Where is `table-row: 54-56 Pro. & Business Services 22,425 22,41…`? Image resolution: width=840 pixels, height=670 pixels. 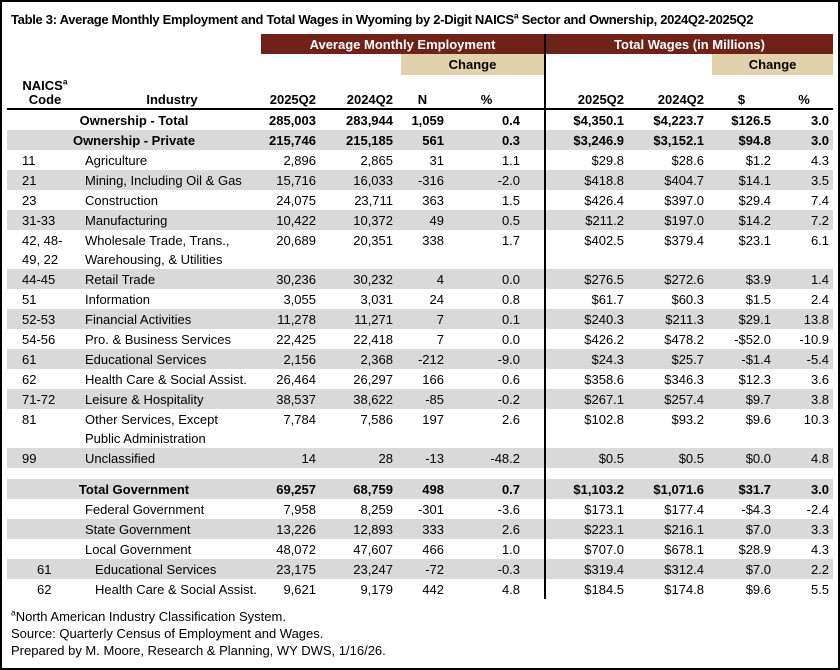
table-row: 54-56 Pro. & Business Services 22,425 22,41… is located at coordinates (420, 339).